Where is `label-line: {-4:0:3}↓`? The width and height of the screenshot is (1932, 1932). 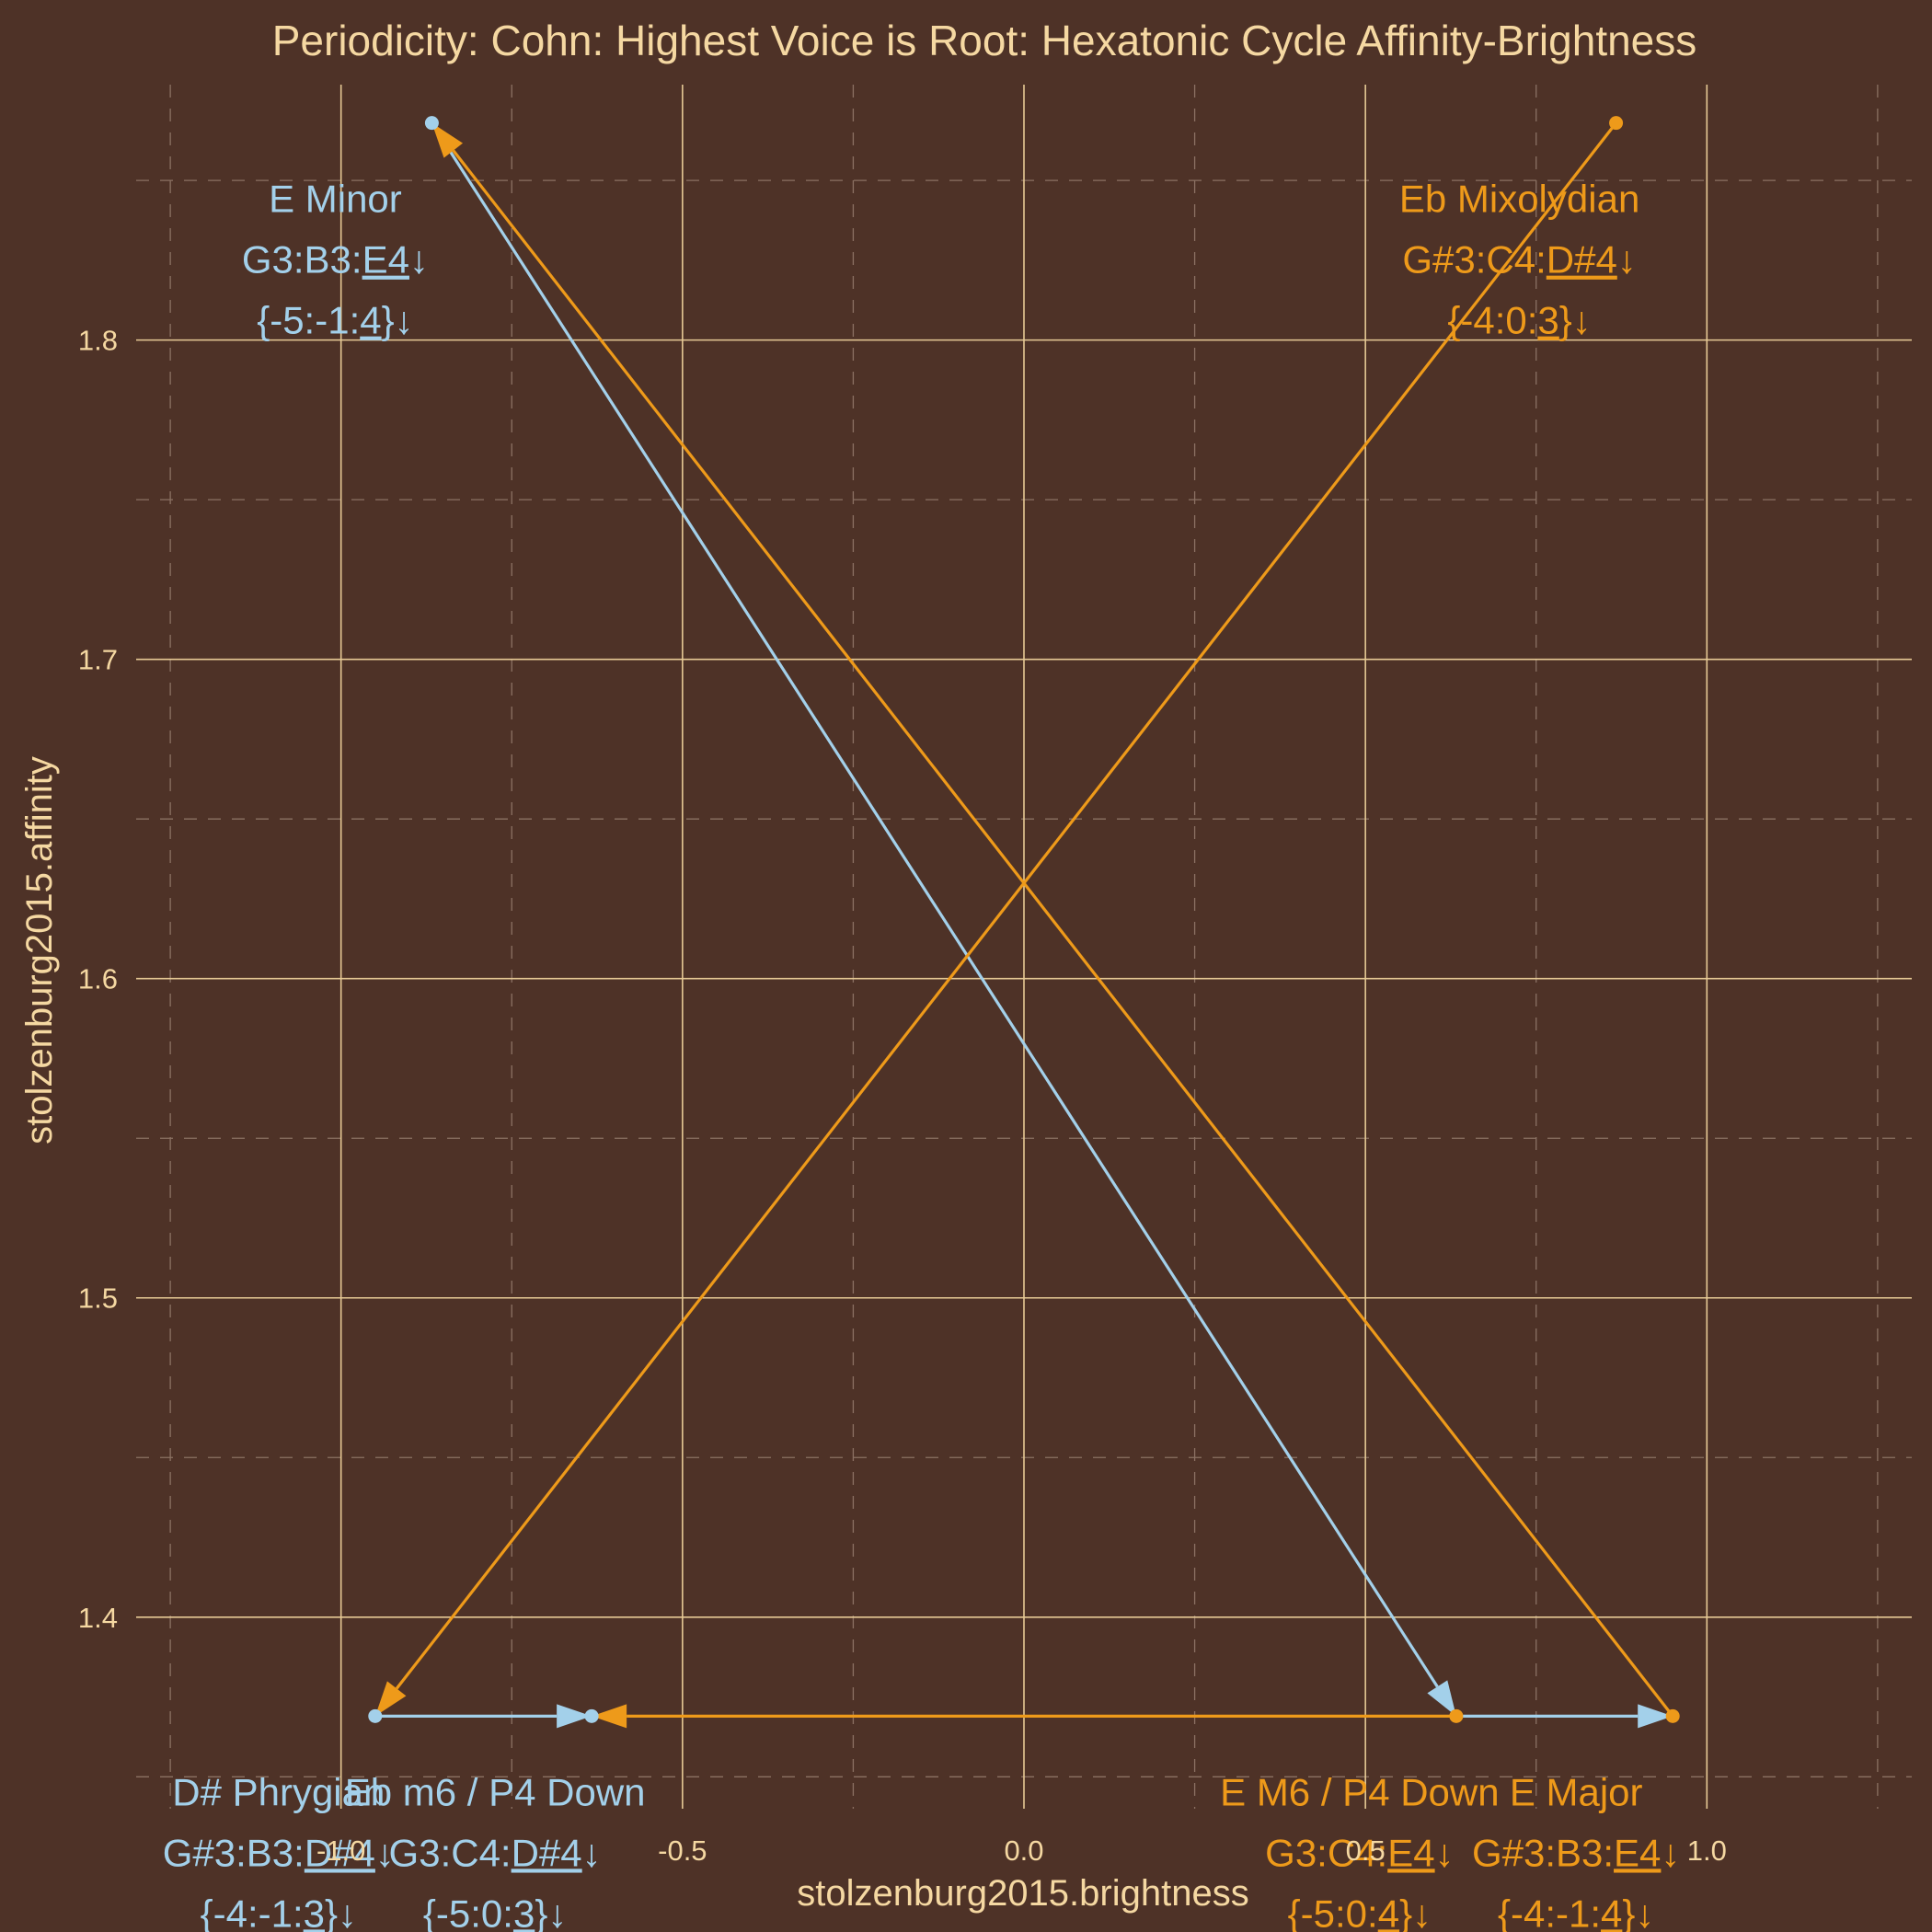 label-line: {-4:0:3}↓ is located at coordinates (1519, 320).